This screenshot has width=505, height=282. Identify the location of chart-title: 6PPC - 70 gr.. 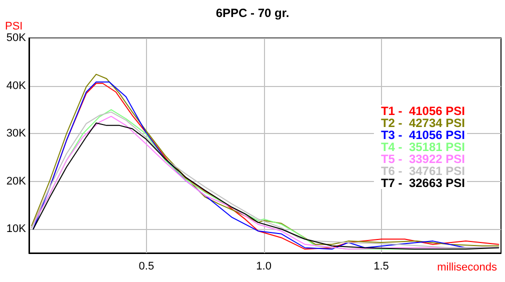
(253, 13).